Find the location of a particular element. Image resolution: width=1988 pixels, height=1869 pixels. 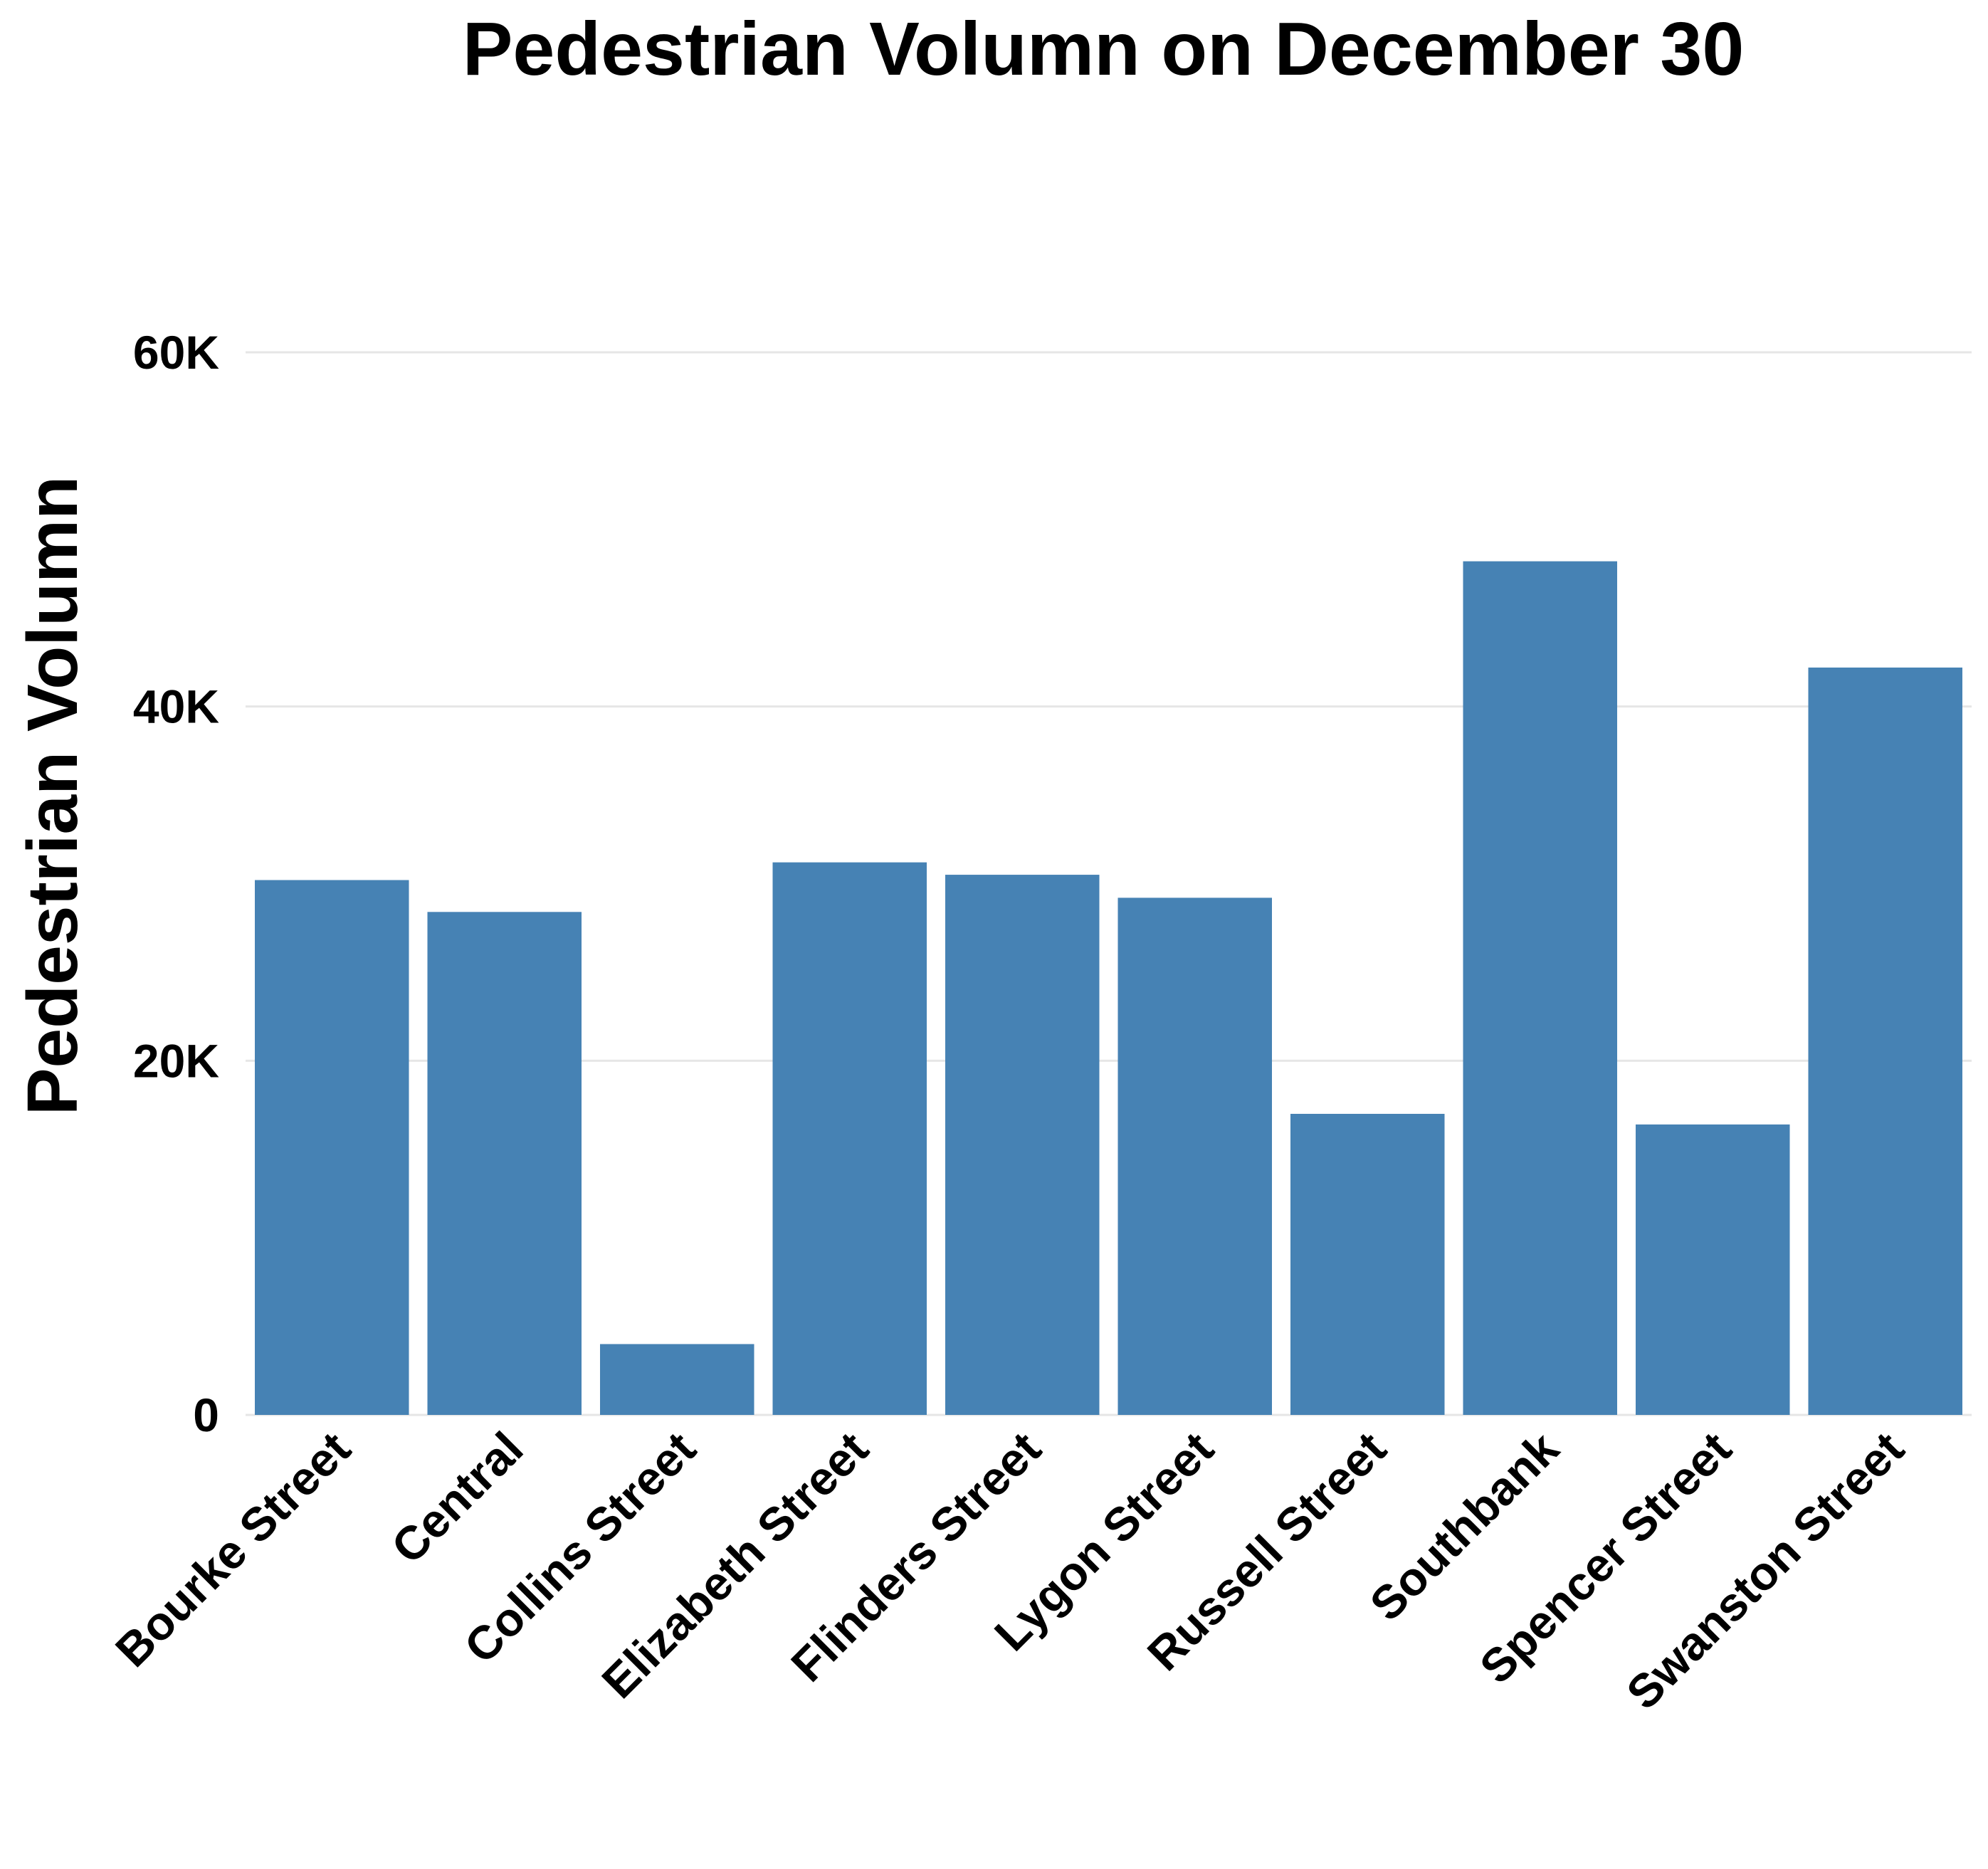

y-tick-label: 0 is located at coordinates (206, 1415).